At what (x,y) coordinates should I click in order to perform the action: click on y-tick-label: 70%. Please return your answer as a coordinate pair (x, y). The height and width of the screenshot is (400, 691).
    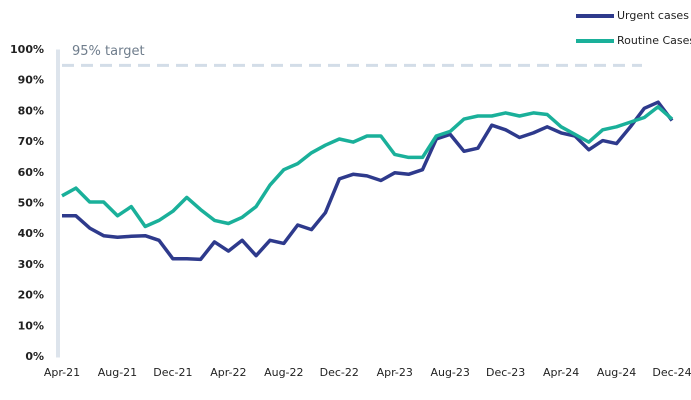
    Looking at the image, I should click on (31, 141).